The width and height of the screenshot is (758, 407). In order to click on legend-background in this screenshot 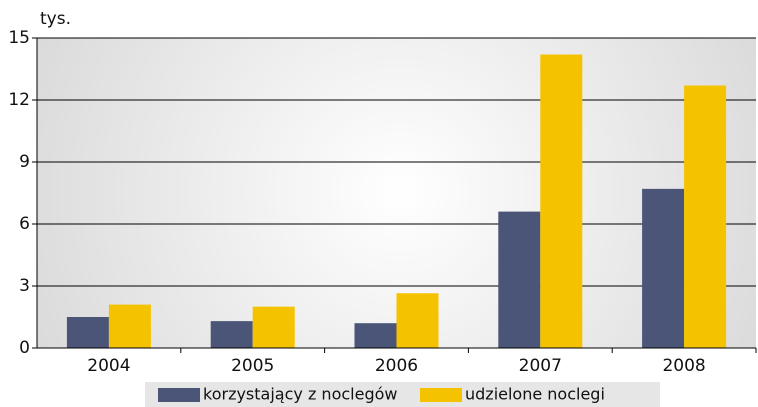, I will do `click(402, 394)`.